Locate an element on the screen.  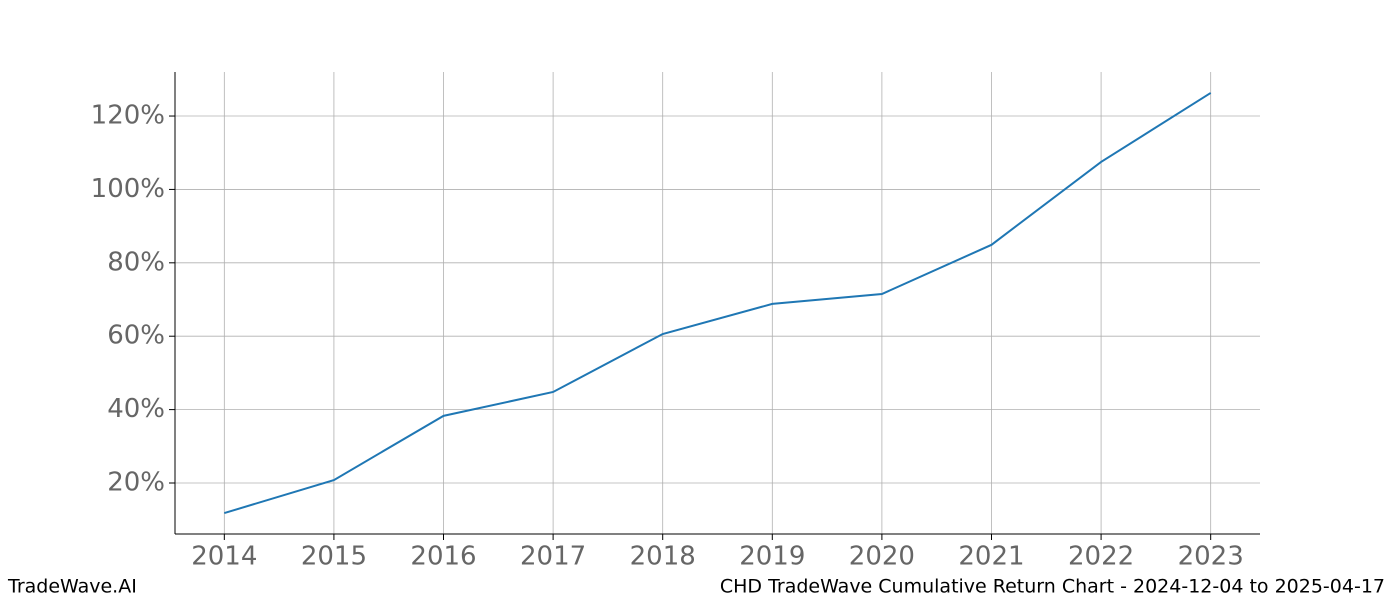
x-tick-label: 2014 is located at coordinates (224, 557).